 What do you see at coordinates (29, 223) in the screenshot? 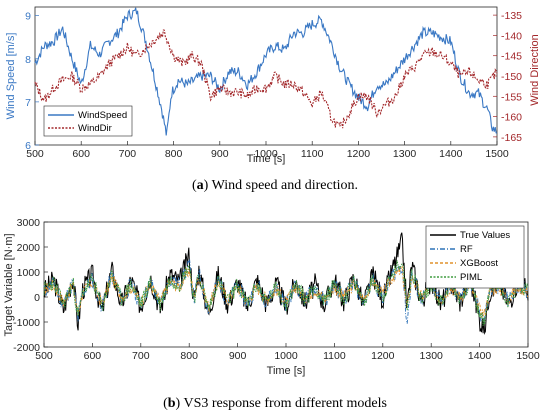
I see `y-tick-label-b: 3000` at bounding box center [29, 223].